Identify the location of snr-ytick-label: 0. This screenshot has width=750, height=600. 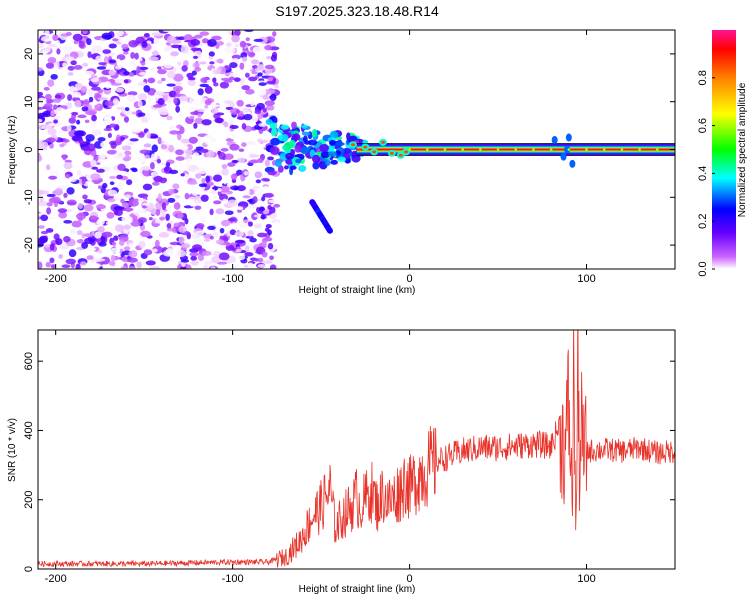
(29, 569).